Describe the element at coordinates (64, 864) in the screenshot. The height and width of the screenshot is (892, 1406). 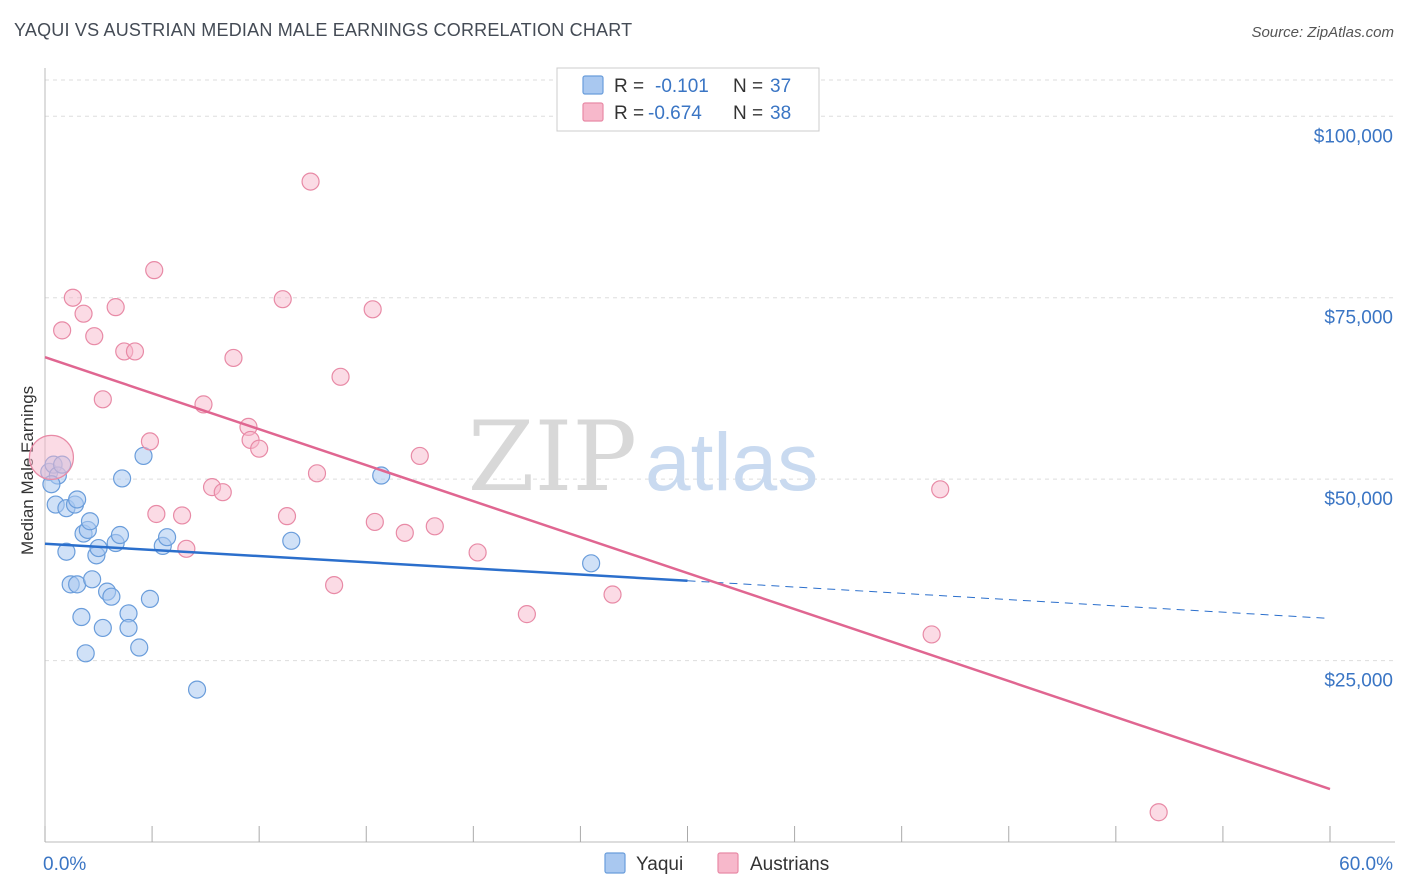
I see `x-tick-label: 0.0%` at that location.